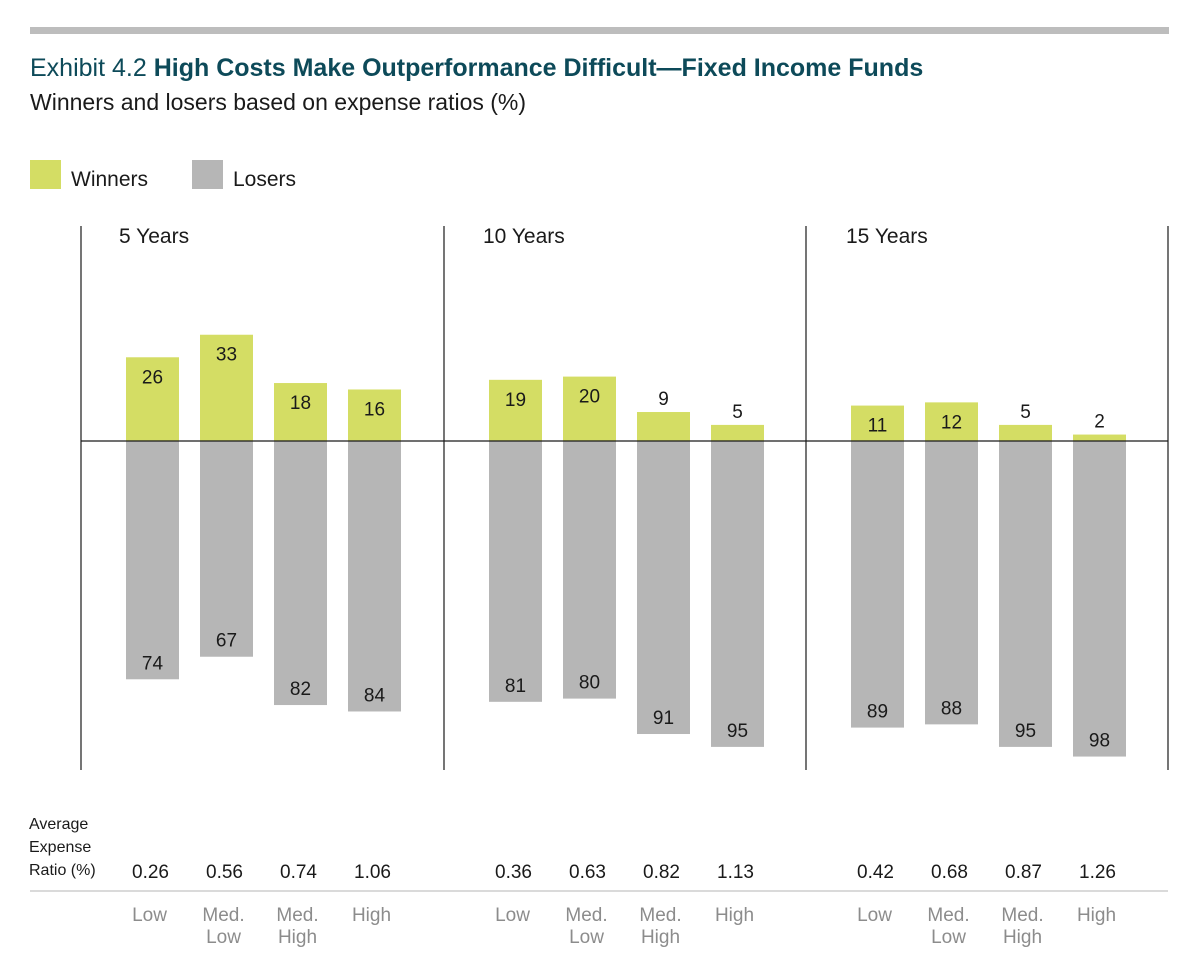  What do you see at coordinates (524, 236) in the screenshot?
I see `panel-label: 10 Years` at bounding box center [524, 236].